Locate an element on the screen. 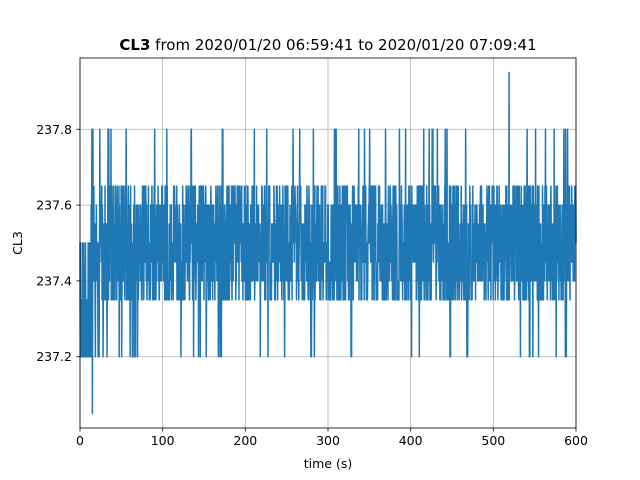  x-tick-label-1: 100 is located at coordinates (163, 440).